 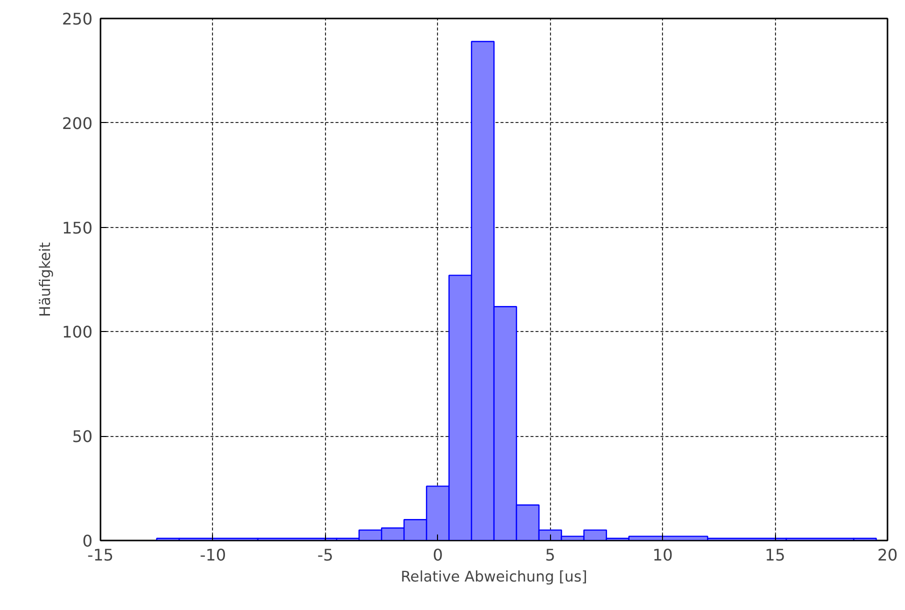 What do you see at coordinates (662, 555) in the screenshot?
I see `x-tick-label: 10` at bounding box center [662, 555].